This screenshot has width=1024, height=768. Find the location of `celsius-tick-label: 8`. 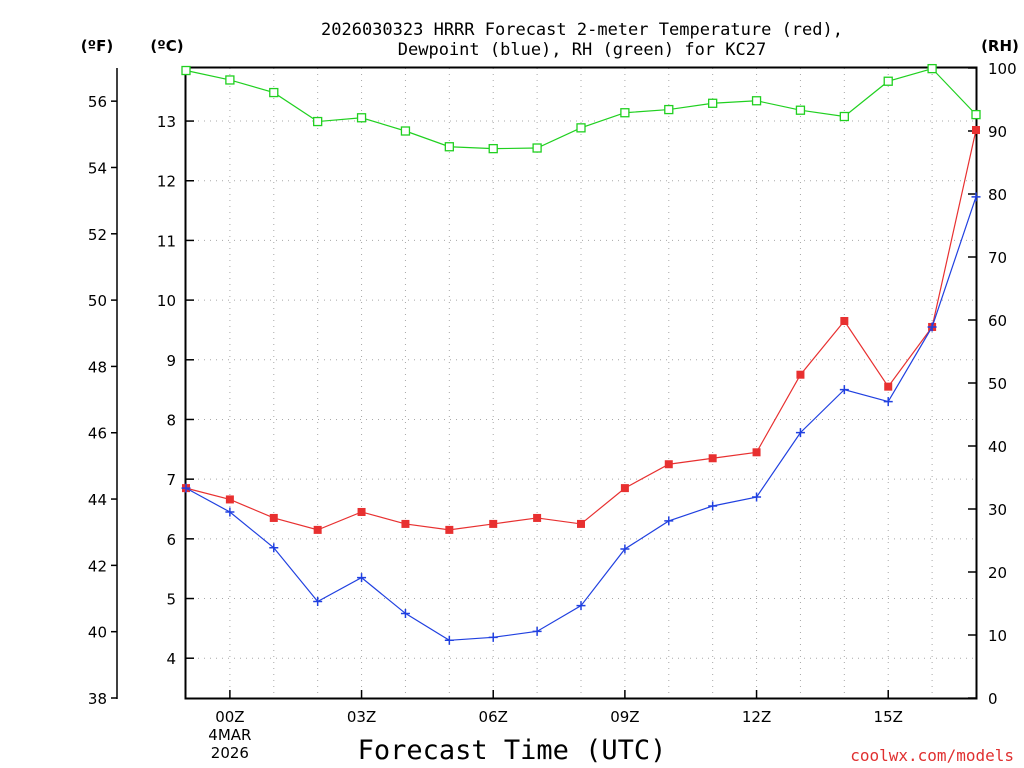

celsius-tick-label: 8 is located at coordinates (171, 420).